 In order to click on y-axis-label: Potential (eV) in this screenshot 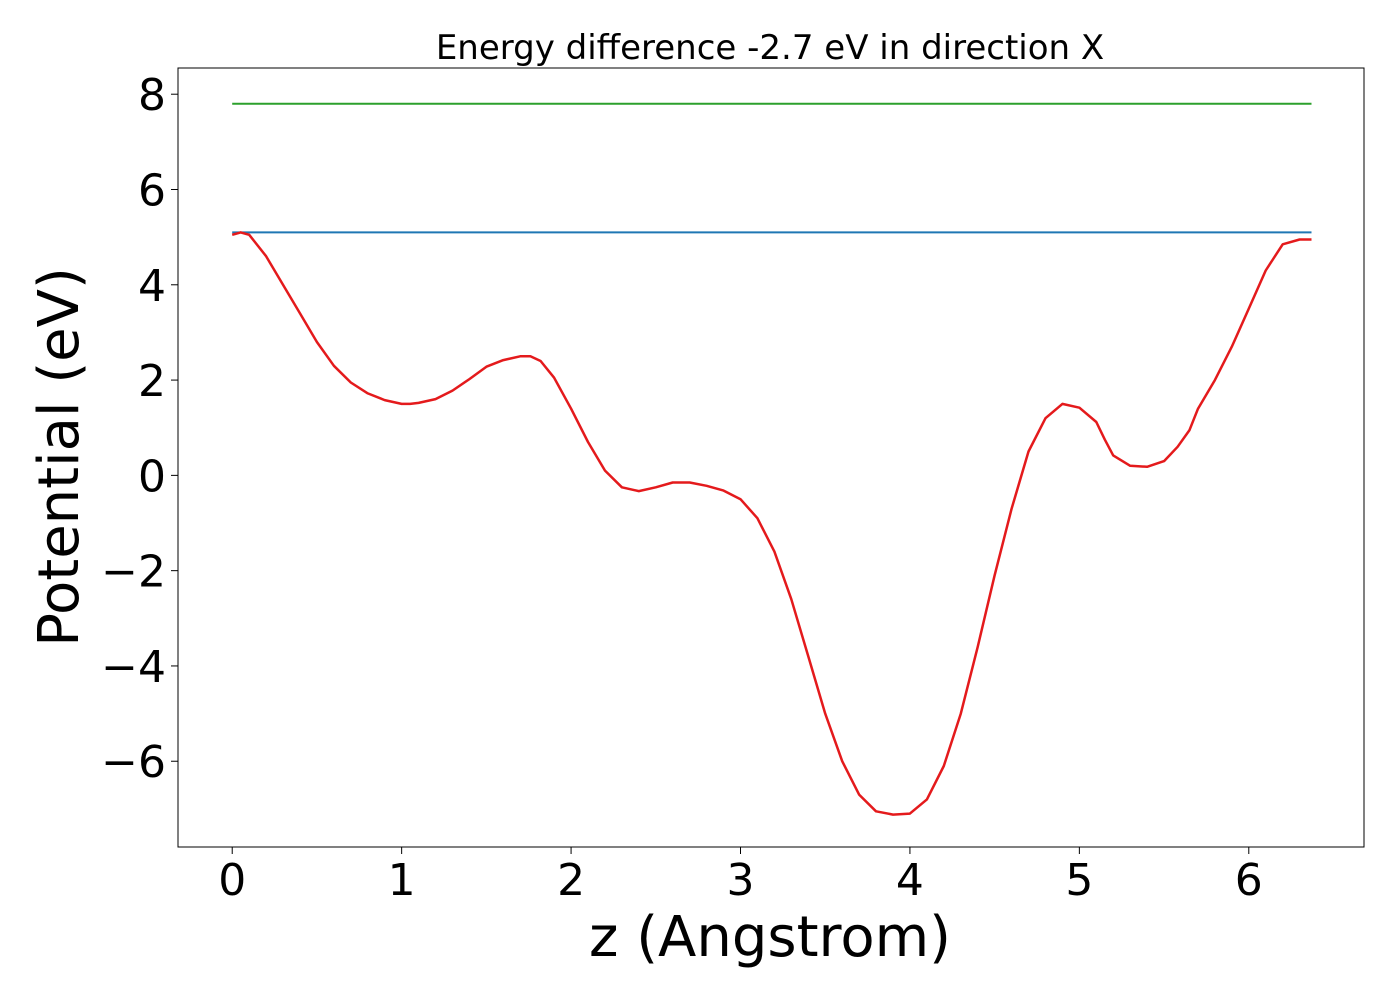, I will do `click(59, 457)`.